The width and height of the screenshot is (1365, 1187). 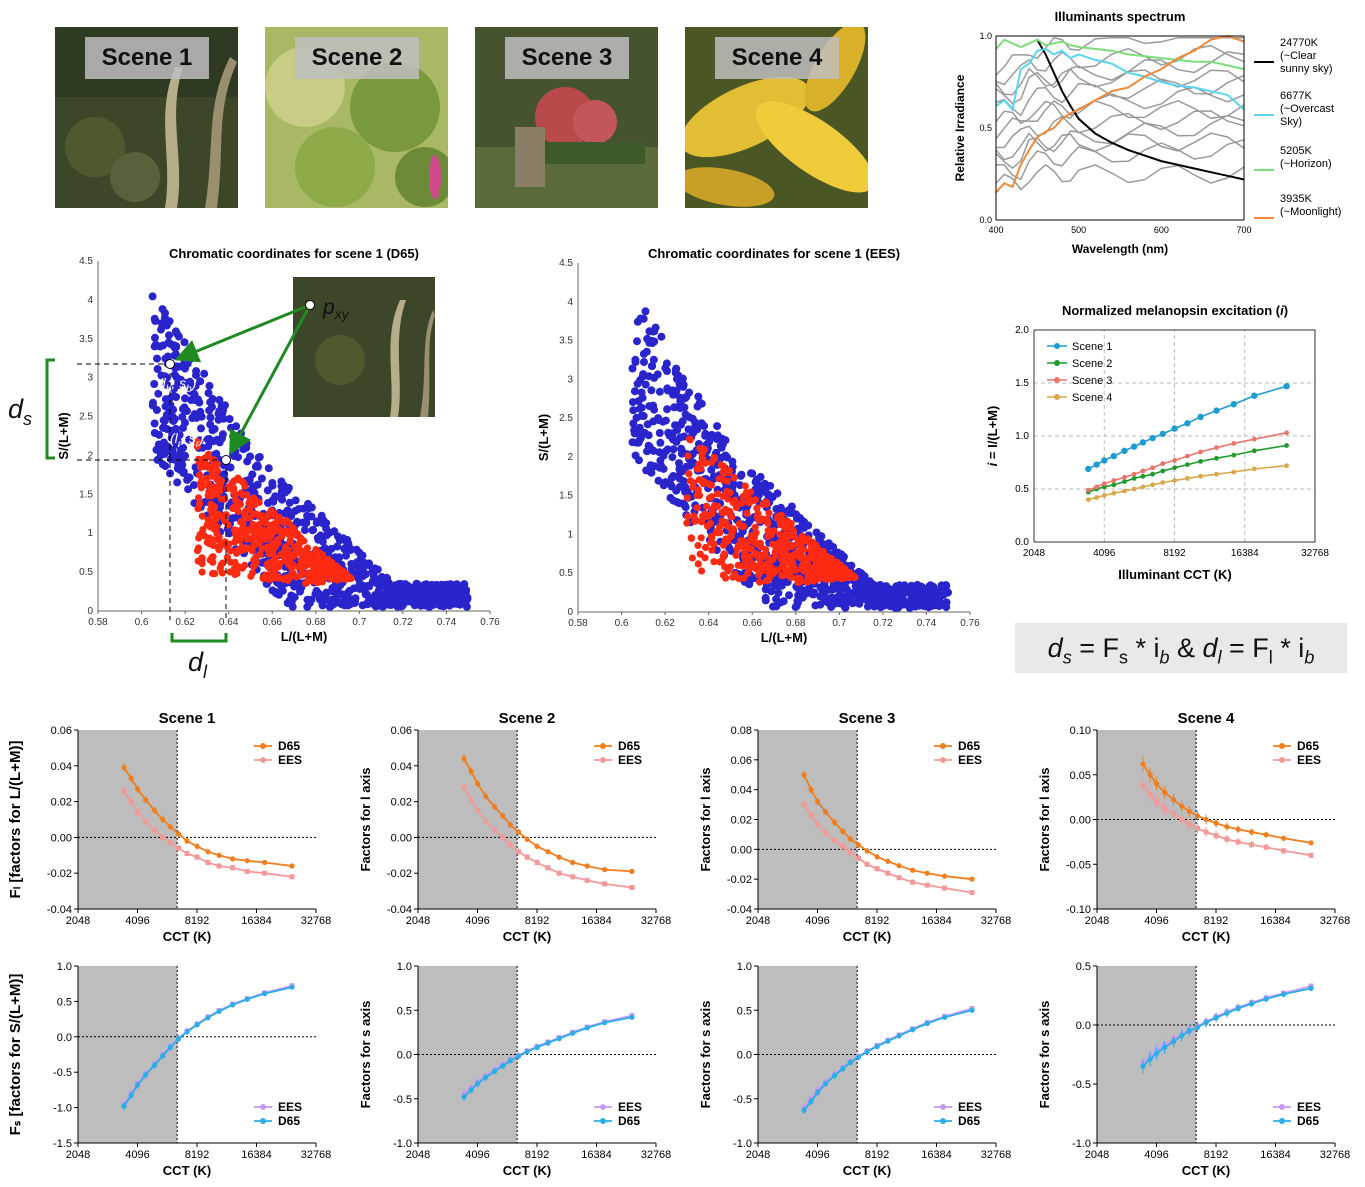 I want to click on factor-ylabel: Factors for s axis, so click(x=1044, y=1055).